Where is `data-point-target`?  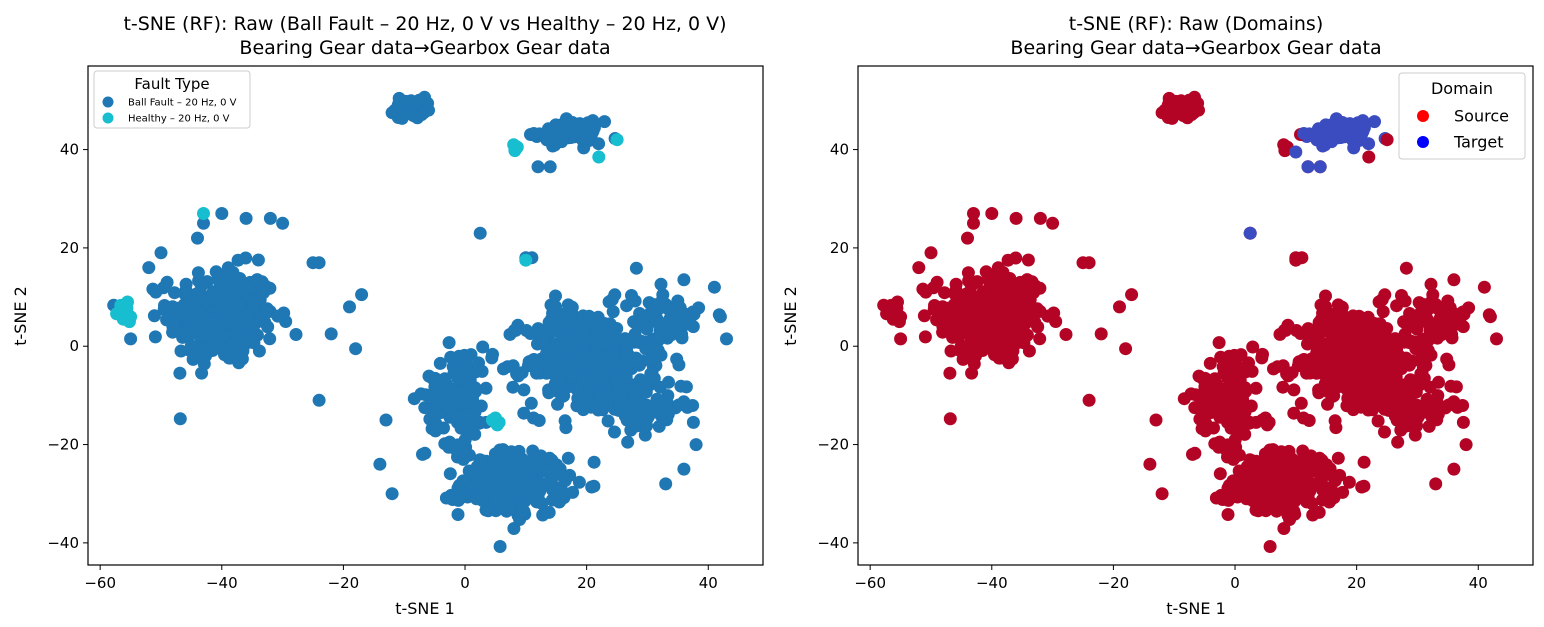 data-point-target is located at coordinates (1353, 140).